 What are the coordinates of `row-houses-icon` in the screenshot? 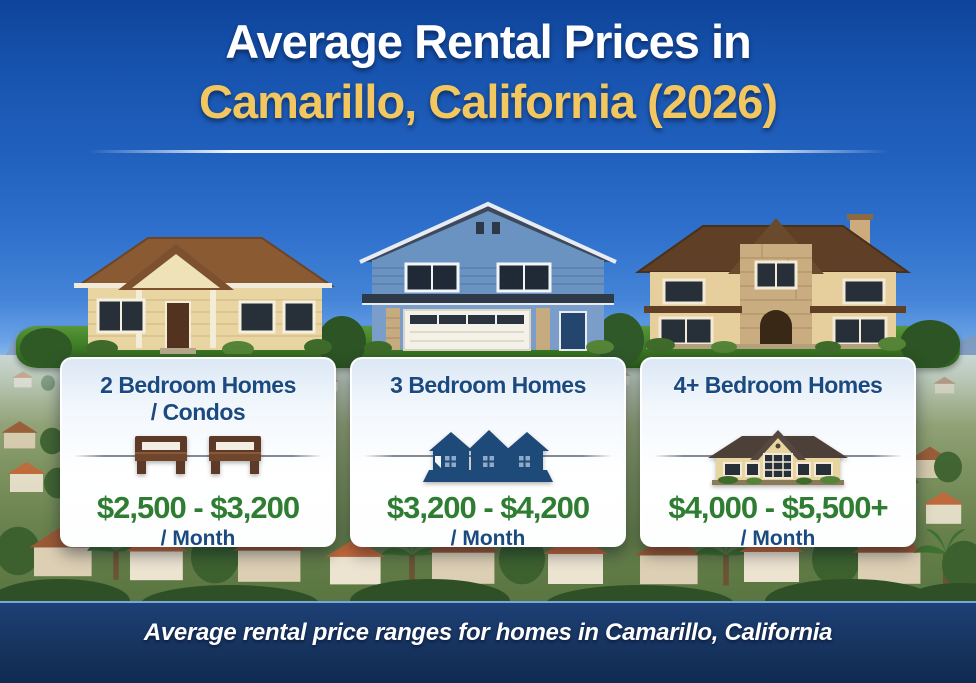 It's located at (488, 456).